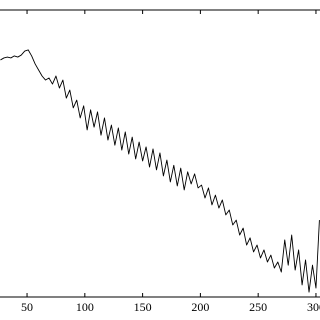 This screenshot has height=320, width=320. Describe the element at coordinates (258, 307) in the screenshot. I see `x-tick-label: 250` at that location.